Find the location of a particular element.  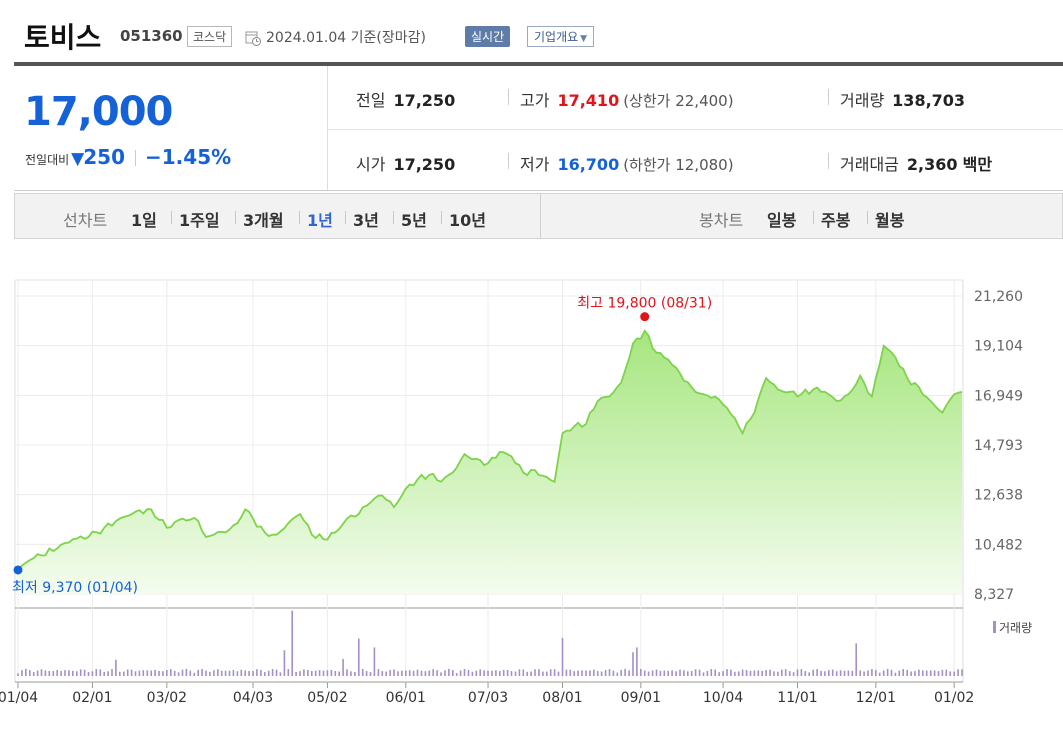

candle-tab-0: 일봉 is located at coordinates (782, 220).